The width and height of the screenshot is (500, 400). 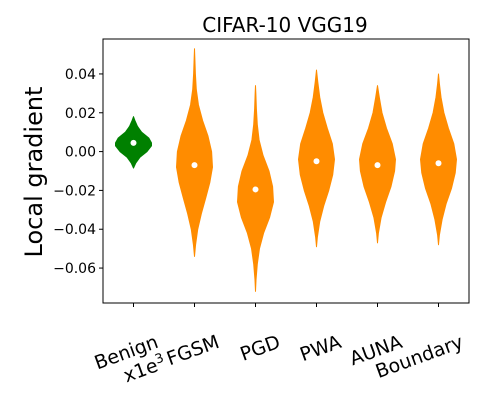 What do you see at coordinates (74, 191) in the screenshot?
I see `y-tick-label: −0.02` at bounding box center [74, 191].